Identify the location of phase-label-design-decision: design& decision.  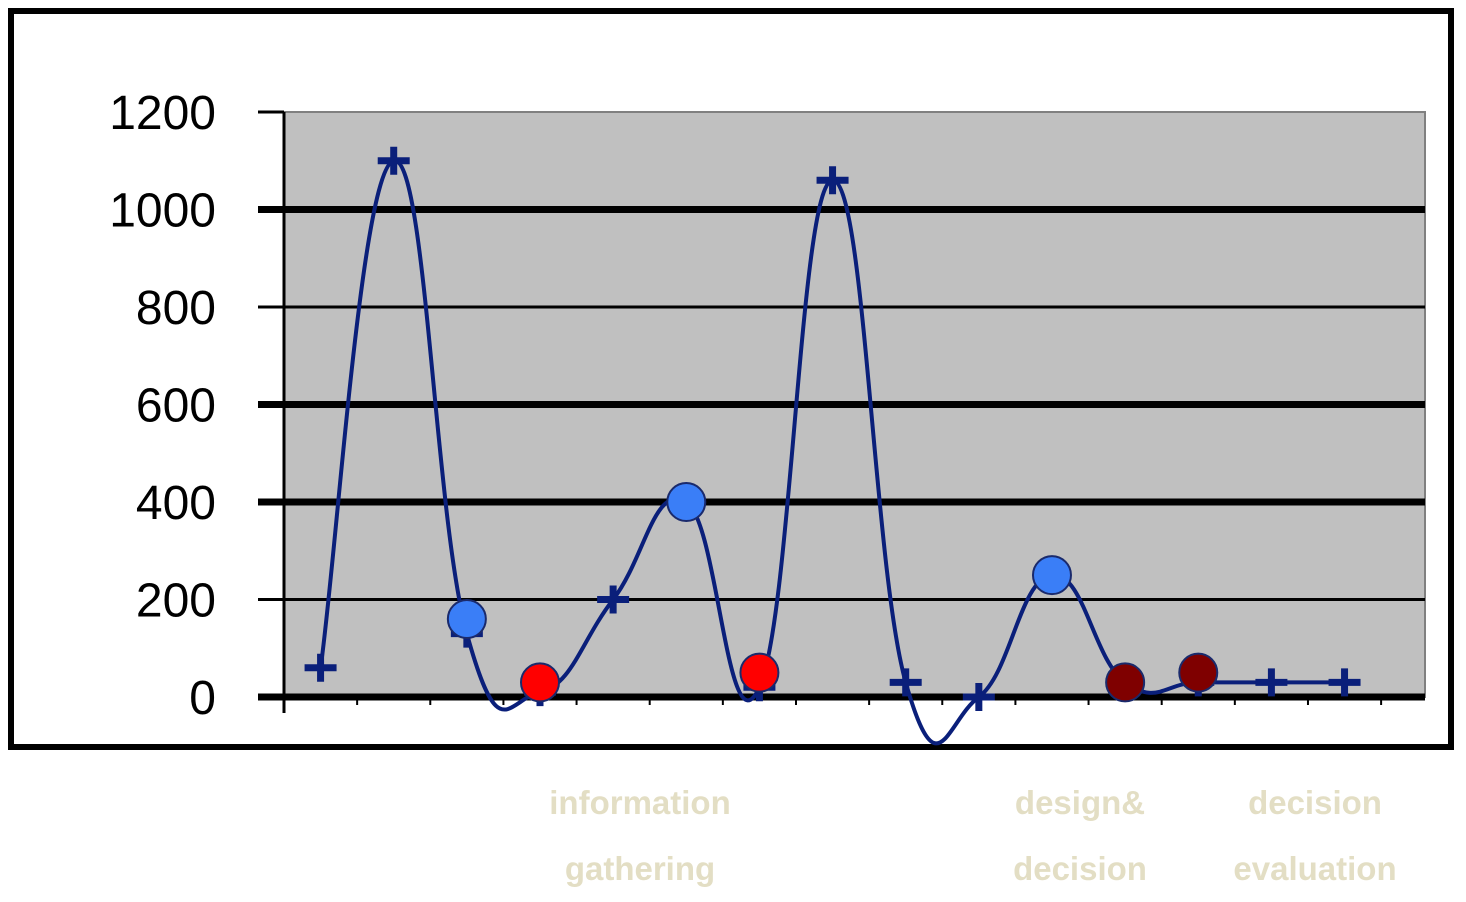
(1080, 836).